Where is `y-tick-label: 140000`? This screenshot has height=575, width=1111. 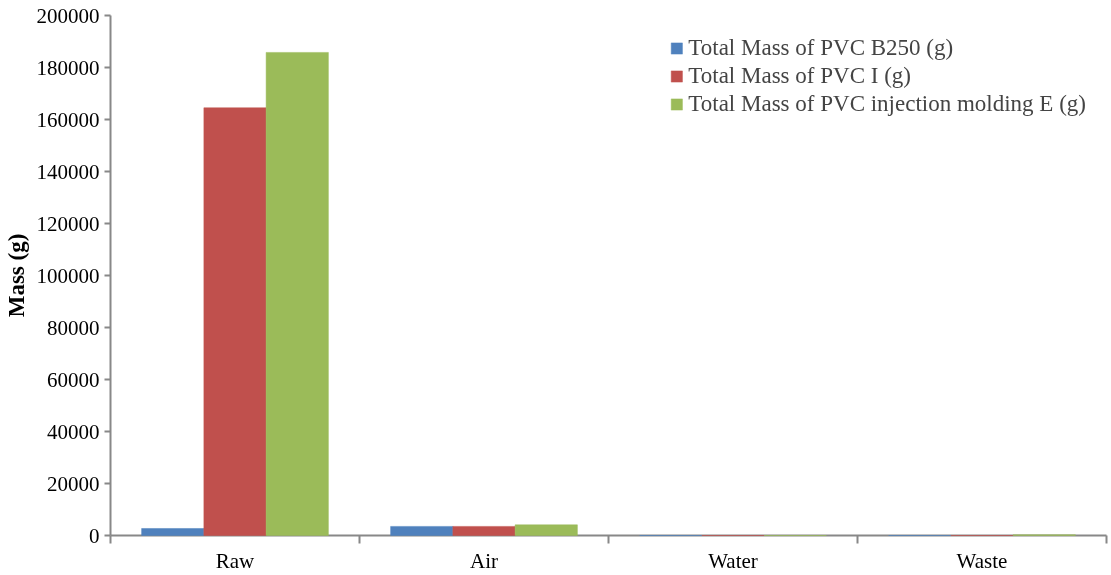 y-tick-label: 140000 is located at coordinates (68, 171).